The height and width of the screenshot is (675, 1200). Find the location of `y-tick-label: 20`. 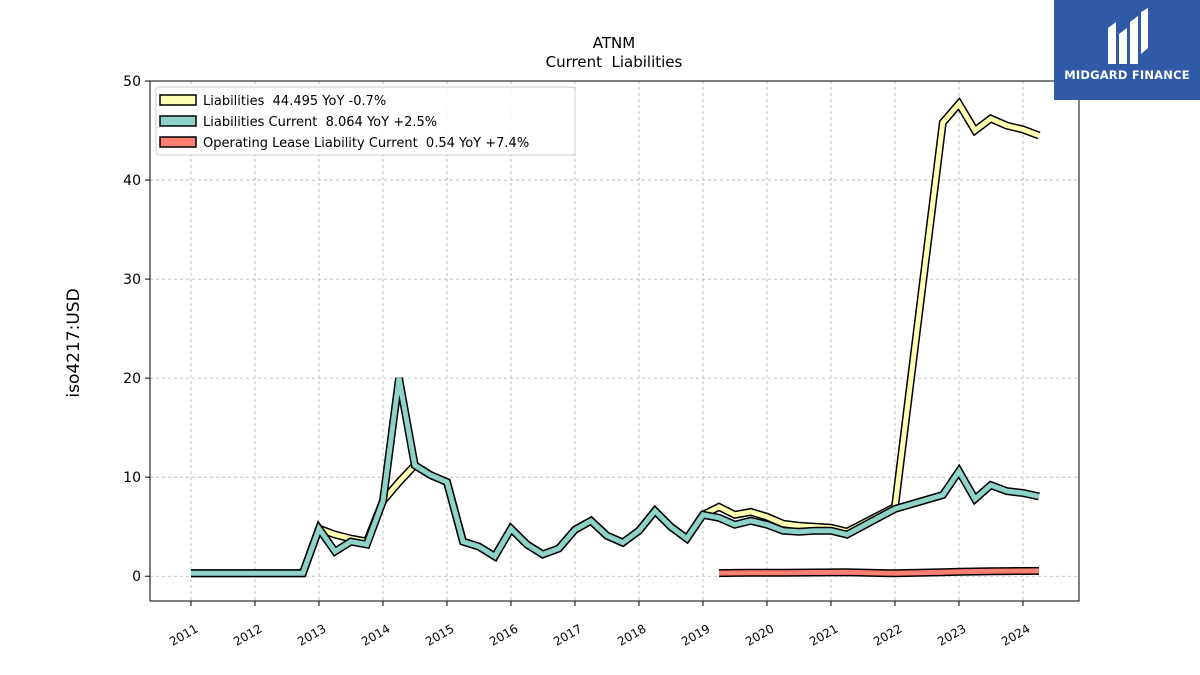

y-tick-label: 20 is located at coordinates (132, 379).